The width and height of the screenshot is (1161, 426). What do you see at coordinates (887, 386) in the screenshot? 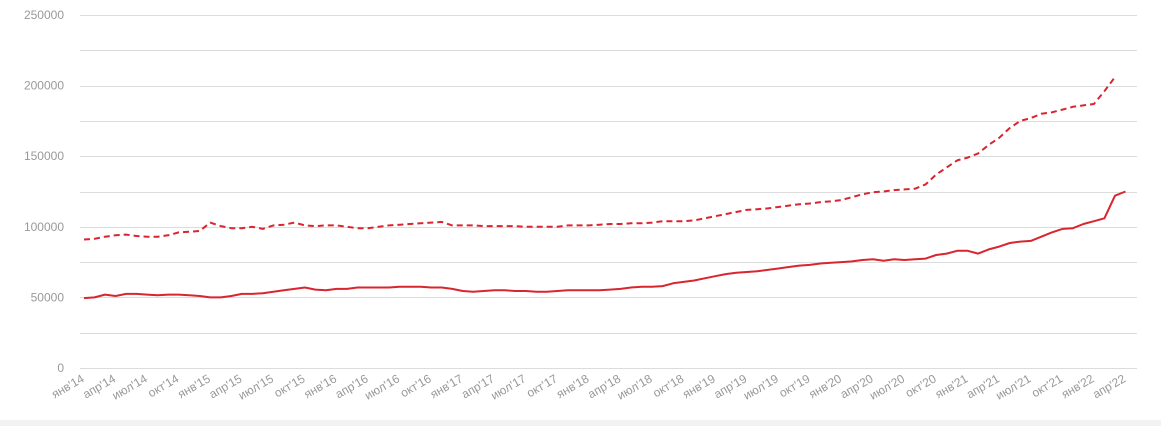
I see `x-tick-label: июл'20` at bounding box center [887, 386].